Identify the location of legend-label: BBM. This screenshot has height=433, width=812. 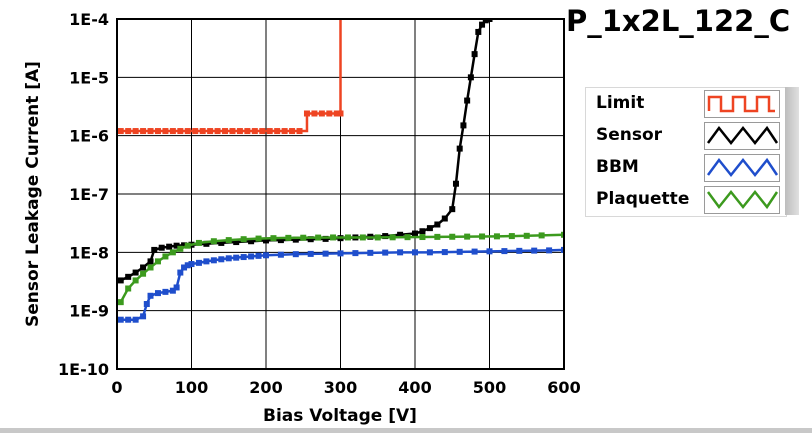
(617, 167).